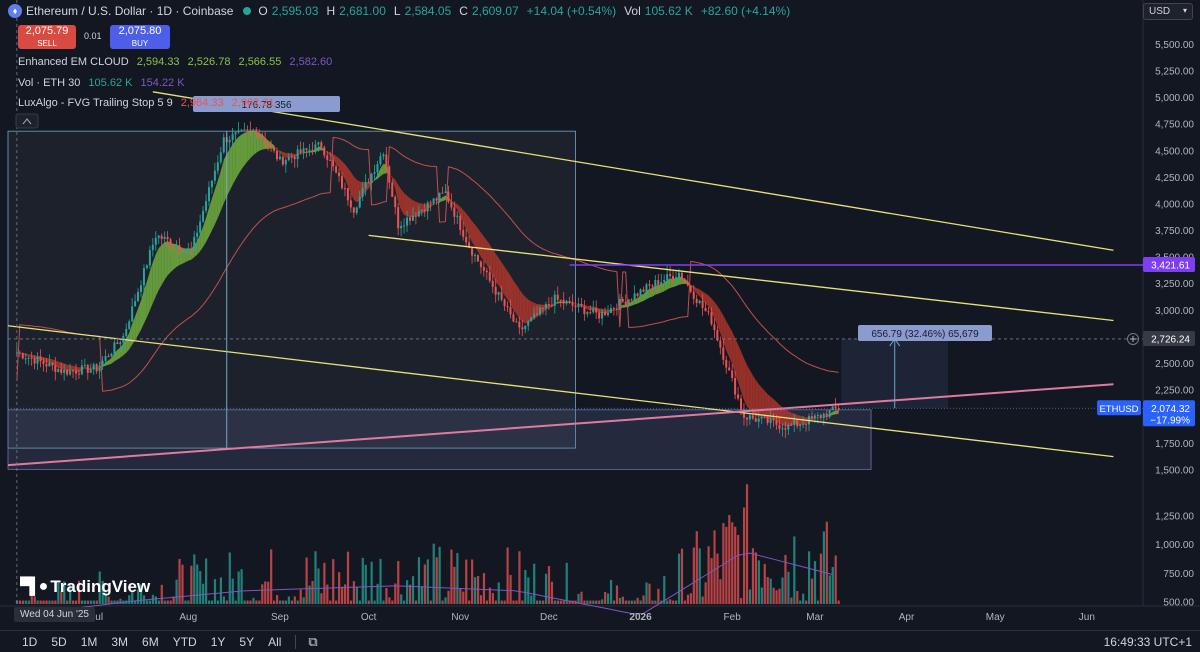 The image size is (1200, 652). What do you see at coordinates (1174, 204) in the screenshot?
I see `price-tick-label: 4,000.00` at bounding box center [1174, 204].